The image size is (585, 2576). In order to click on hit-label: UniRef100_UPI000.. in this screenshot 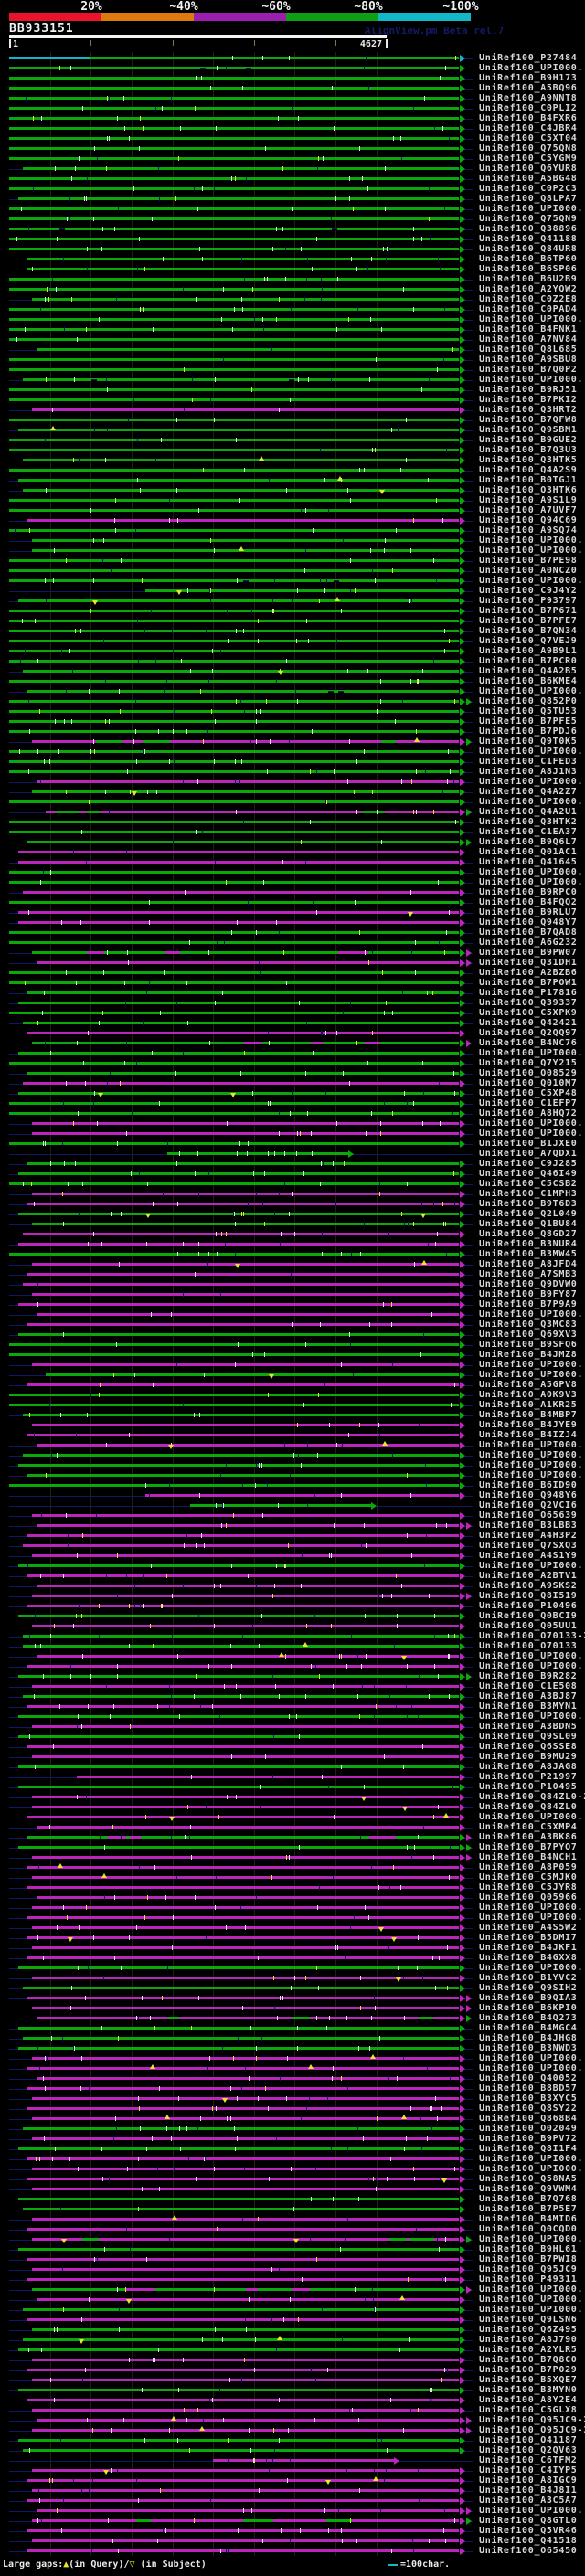, I will do `click(532, 872)`.